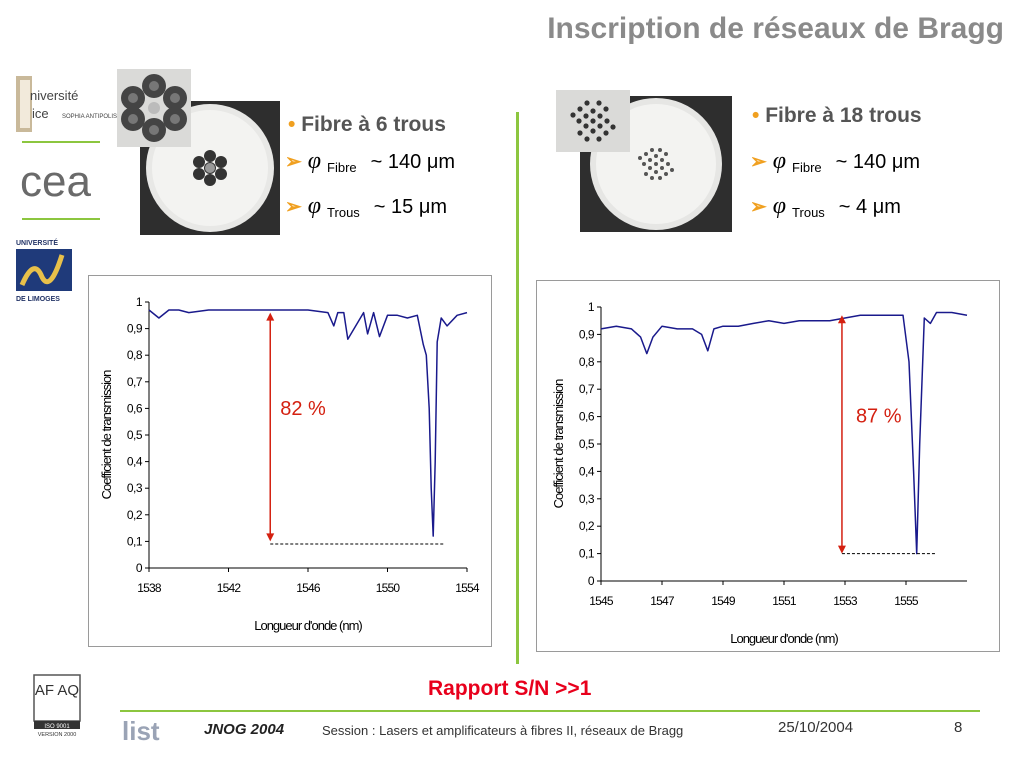 This screenshot has width=1024, height=768. What do you see at coordinates (57, 735) in the screenshot?
I see `afaq-version: VERSION 2000` at bounding box center [57, 735].